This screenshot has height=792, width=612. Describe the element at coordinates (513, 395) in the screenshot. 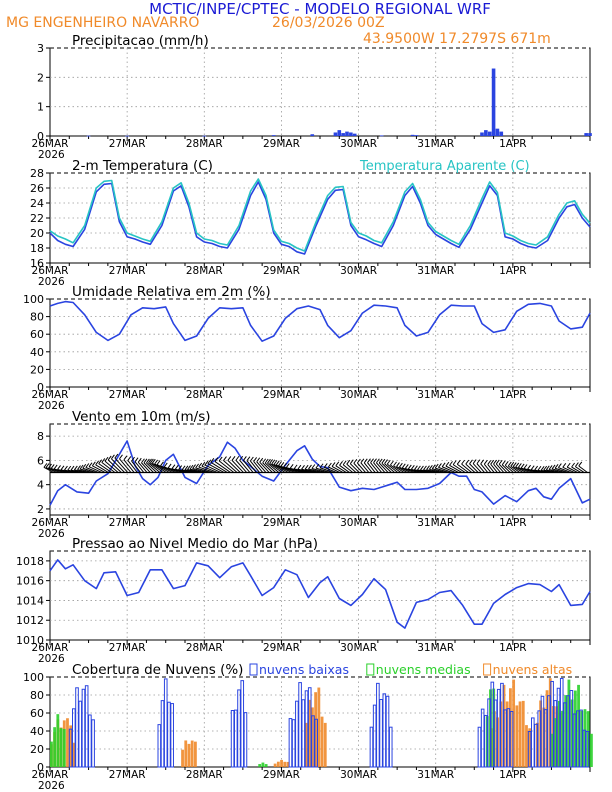

I see `humidity-xtick-label: 1APR` at that location.